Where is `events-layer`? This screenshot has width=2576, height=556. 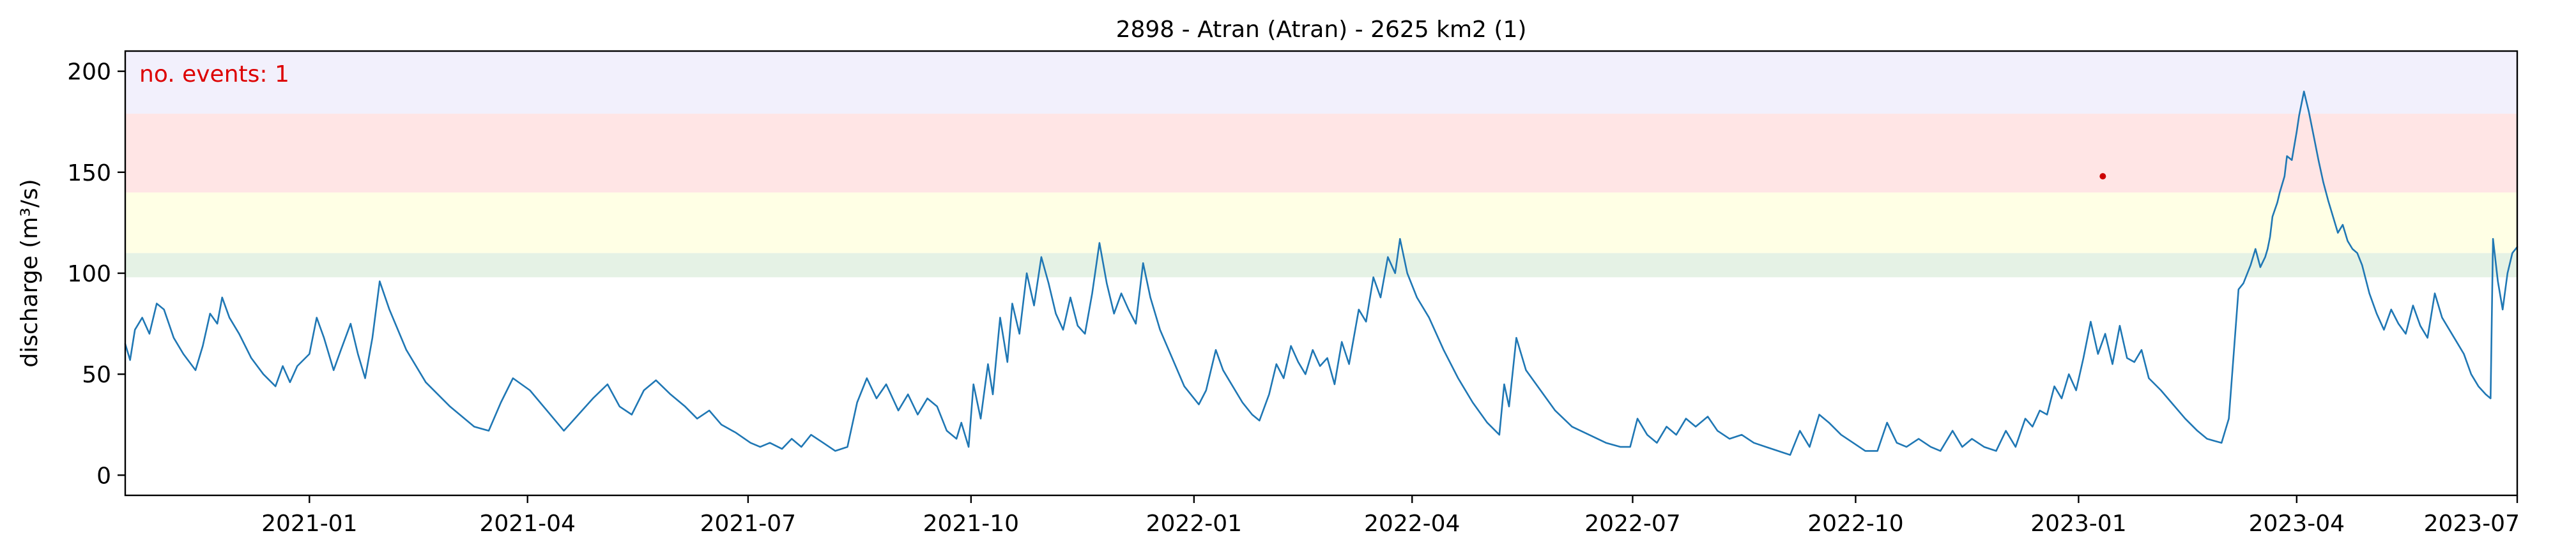
events-layer is located at coordinates (2102, 176).